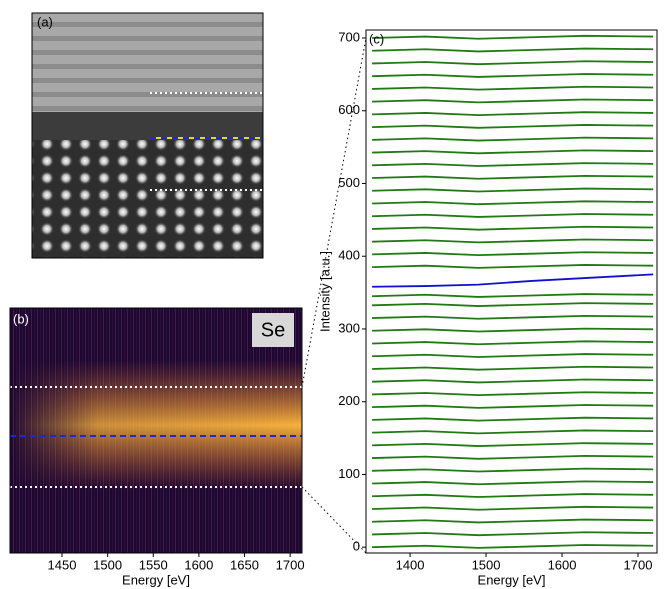 This screenshot has width=668, height=589. I want to click on y-axis-label: Intensity [a.u.], so click(324, 291).